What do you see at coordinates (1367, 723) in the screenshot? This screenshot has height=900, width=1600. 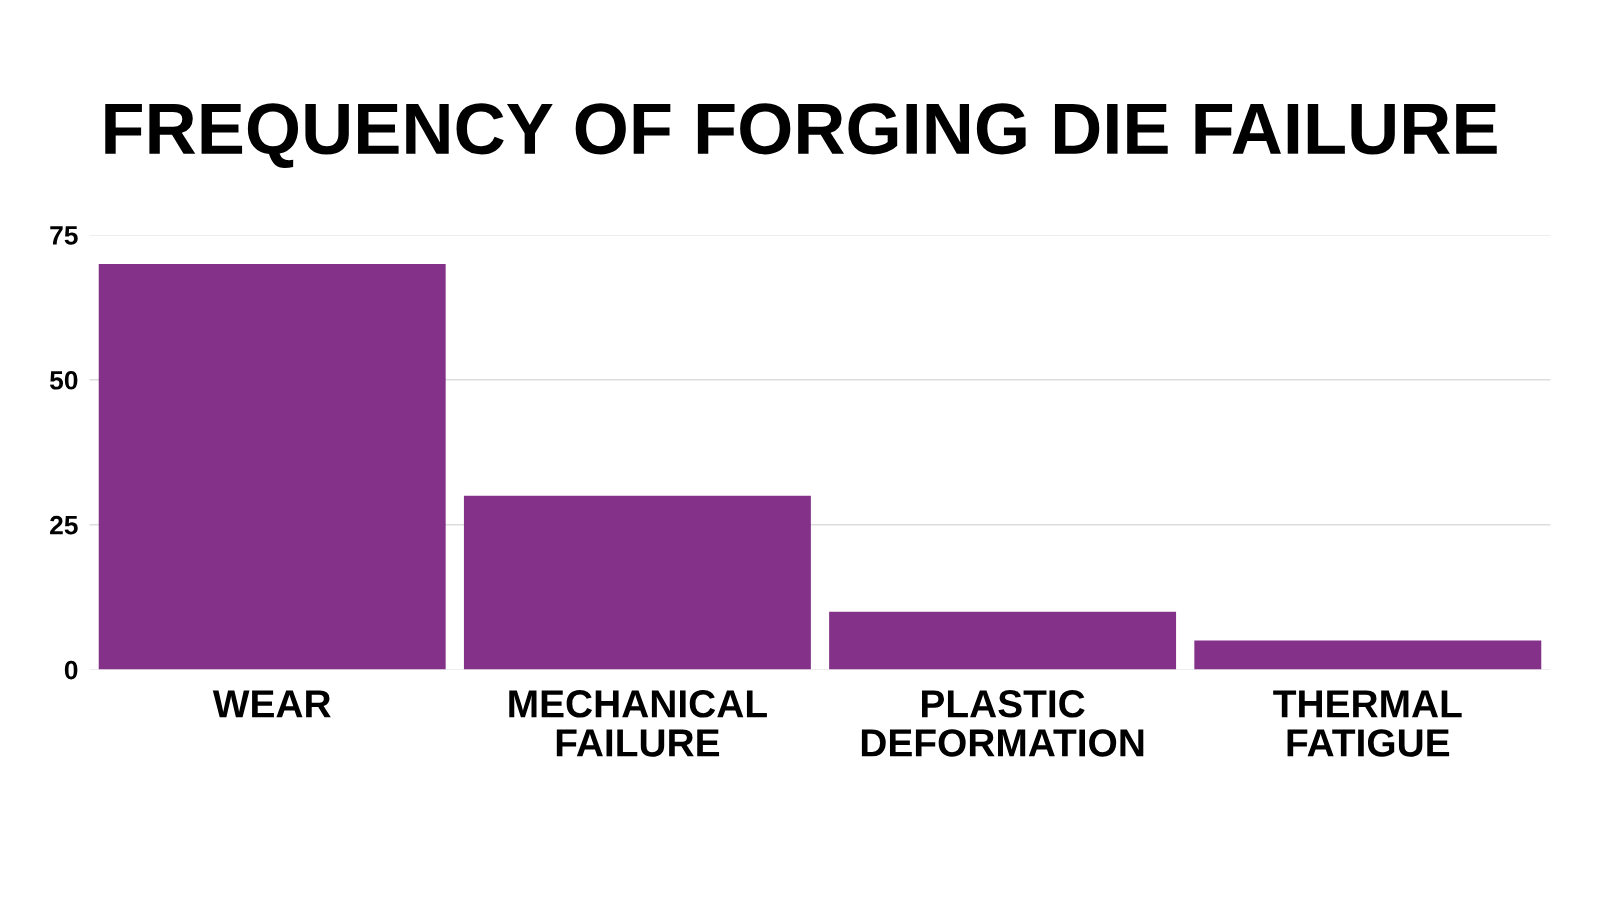 I see `x-tick-label: THERMAL FATIGUE` at bounding box center [1367, 723].